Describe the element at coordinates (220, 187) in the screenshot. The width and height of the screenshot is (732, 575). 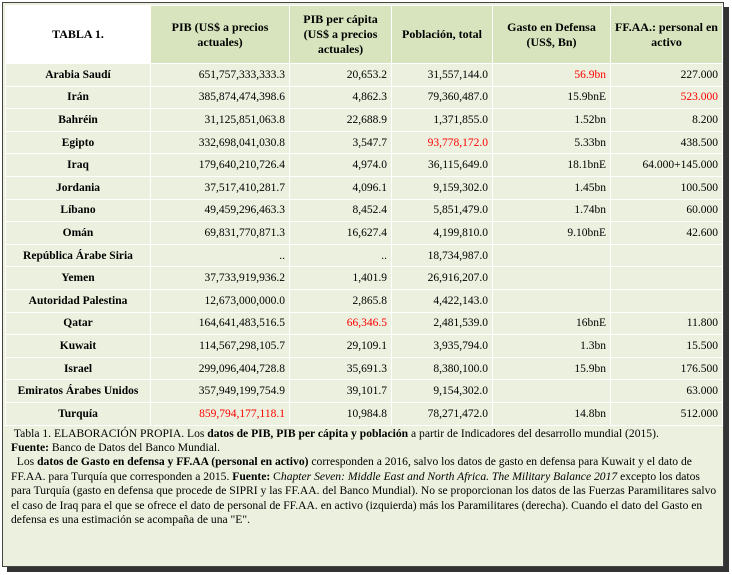
I see `cell: 37,517,410,281.7` at that location.